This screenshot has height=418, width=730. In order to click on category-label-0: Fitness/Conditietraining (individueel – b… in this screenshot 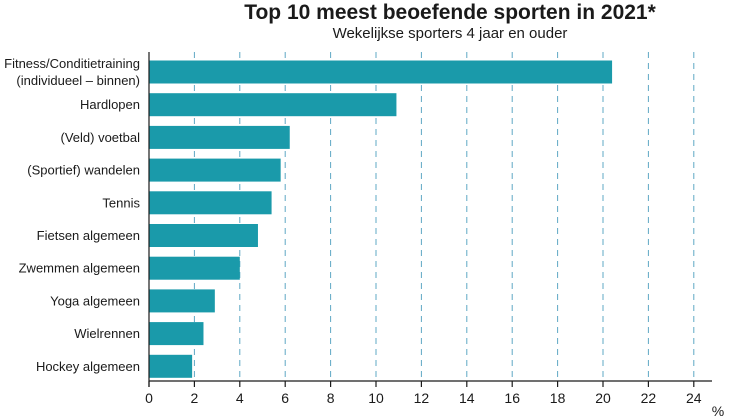, I will do `click(72, 72)`.